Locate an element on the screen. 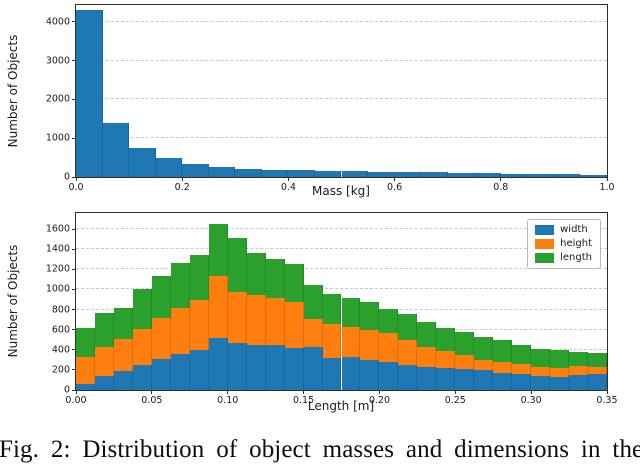  x-tick-label: 0.30 is located at coordinates (531, 400).